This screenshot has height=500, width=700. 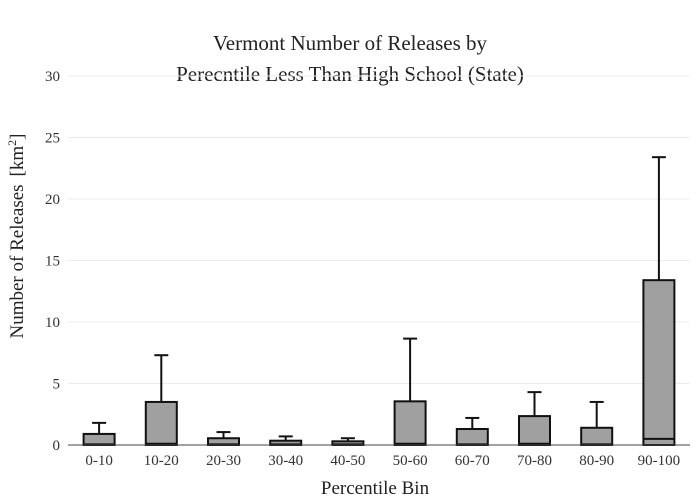 I want to click on y-tick-label: 15, so click(x=52, y=262).